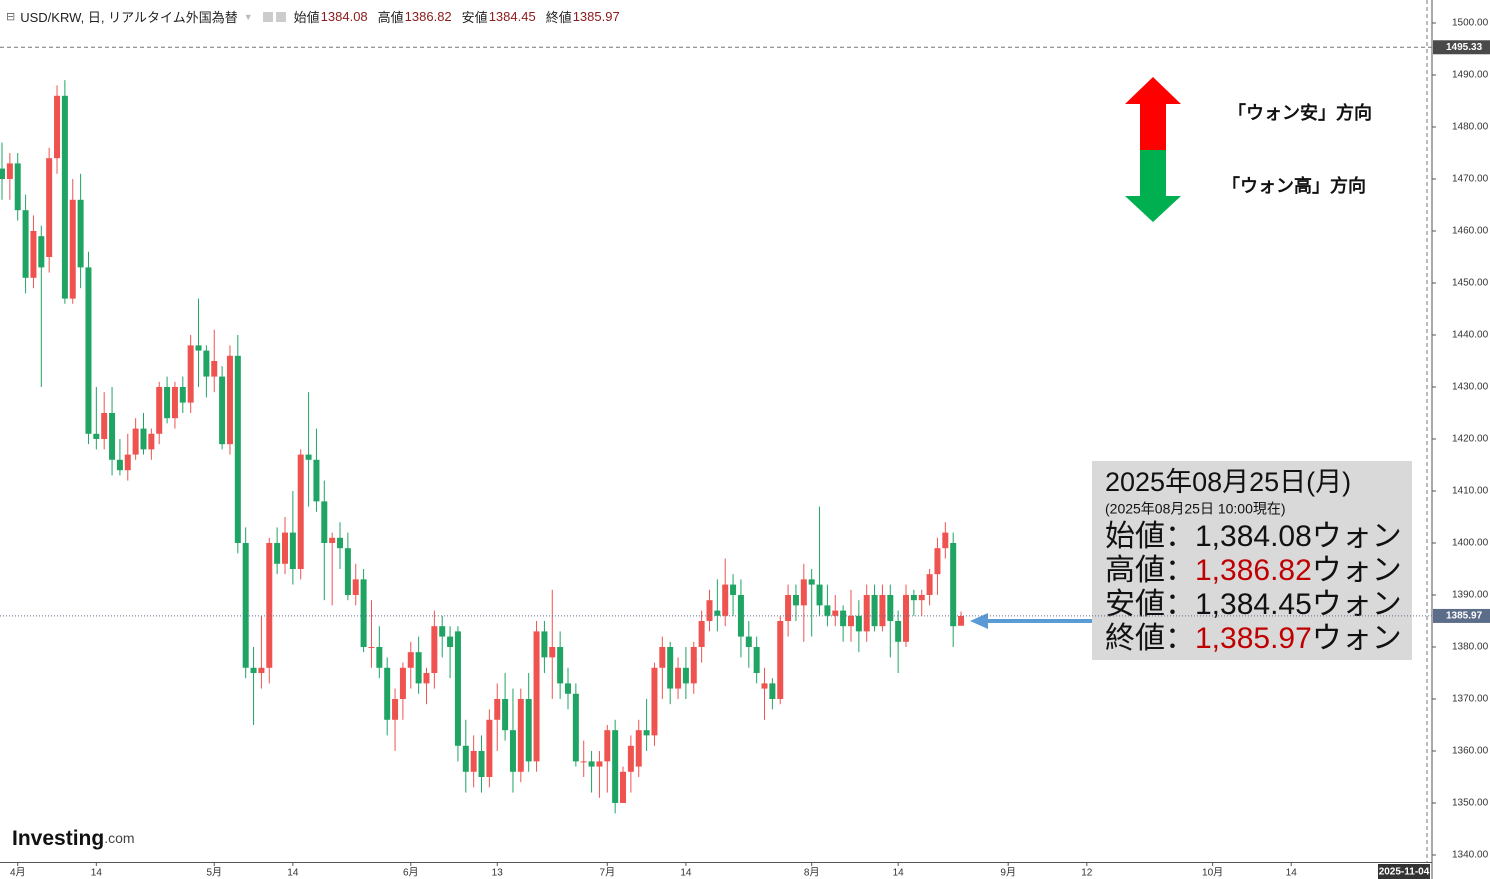  I want to click on info-value: 1,386.82, so click(1253, 570).